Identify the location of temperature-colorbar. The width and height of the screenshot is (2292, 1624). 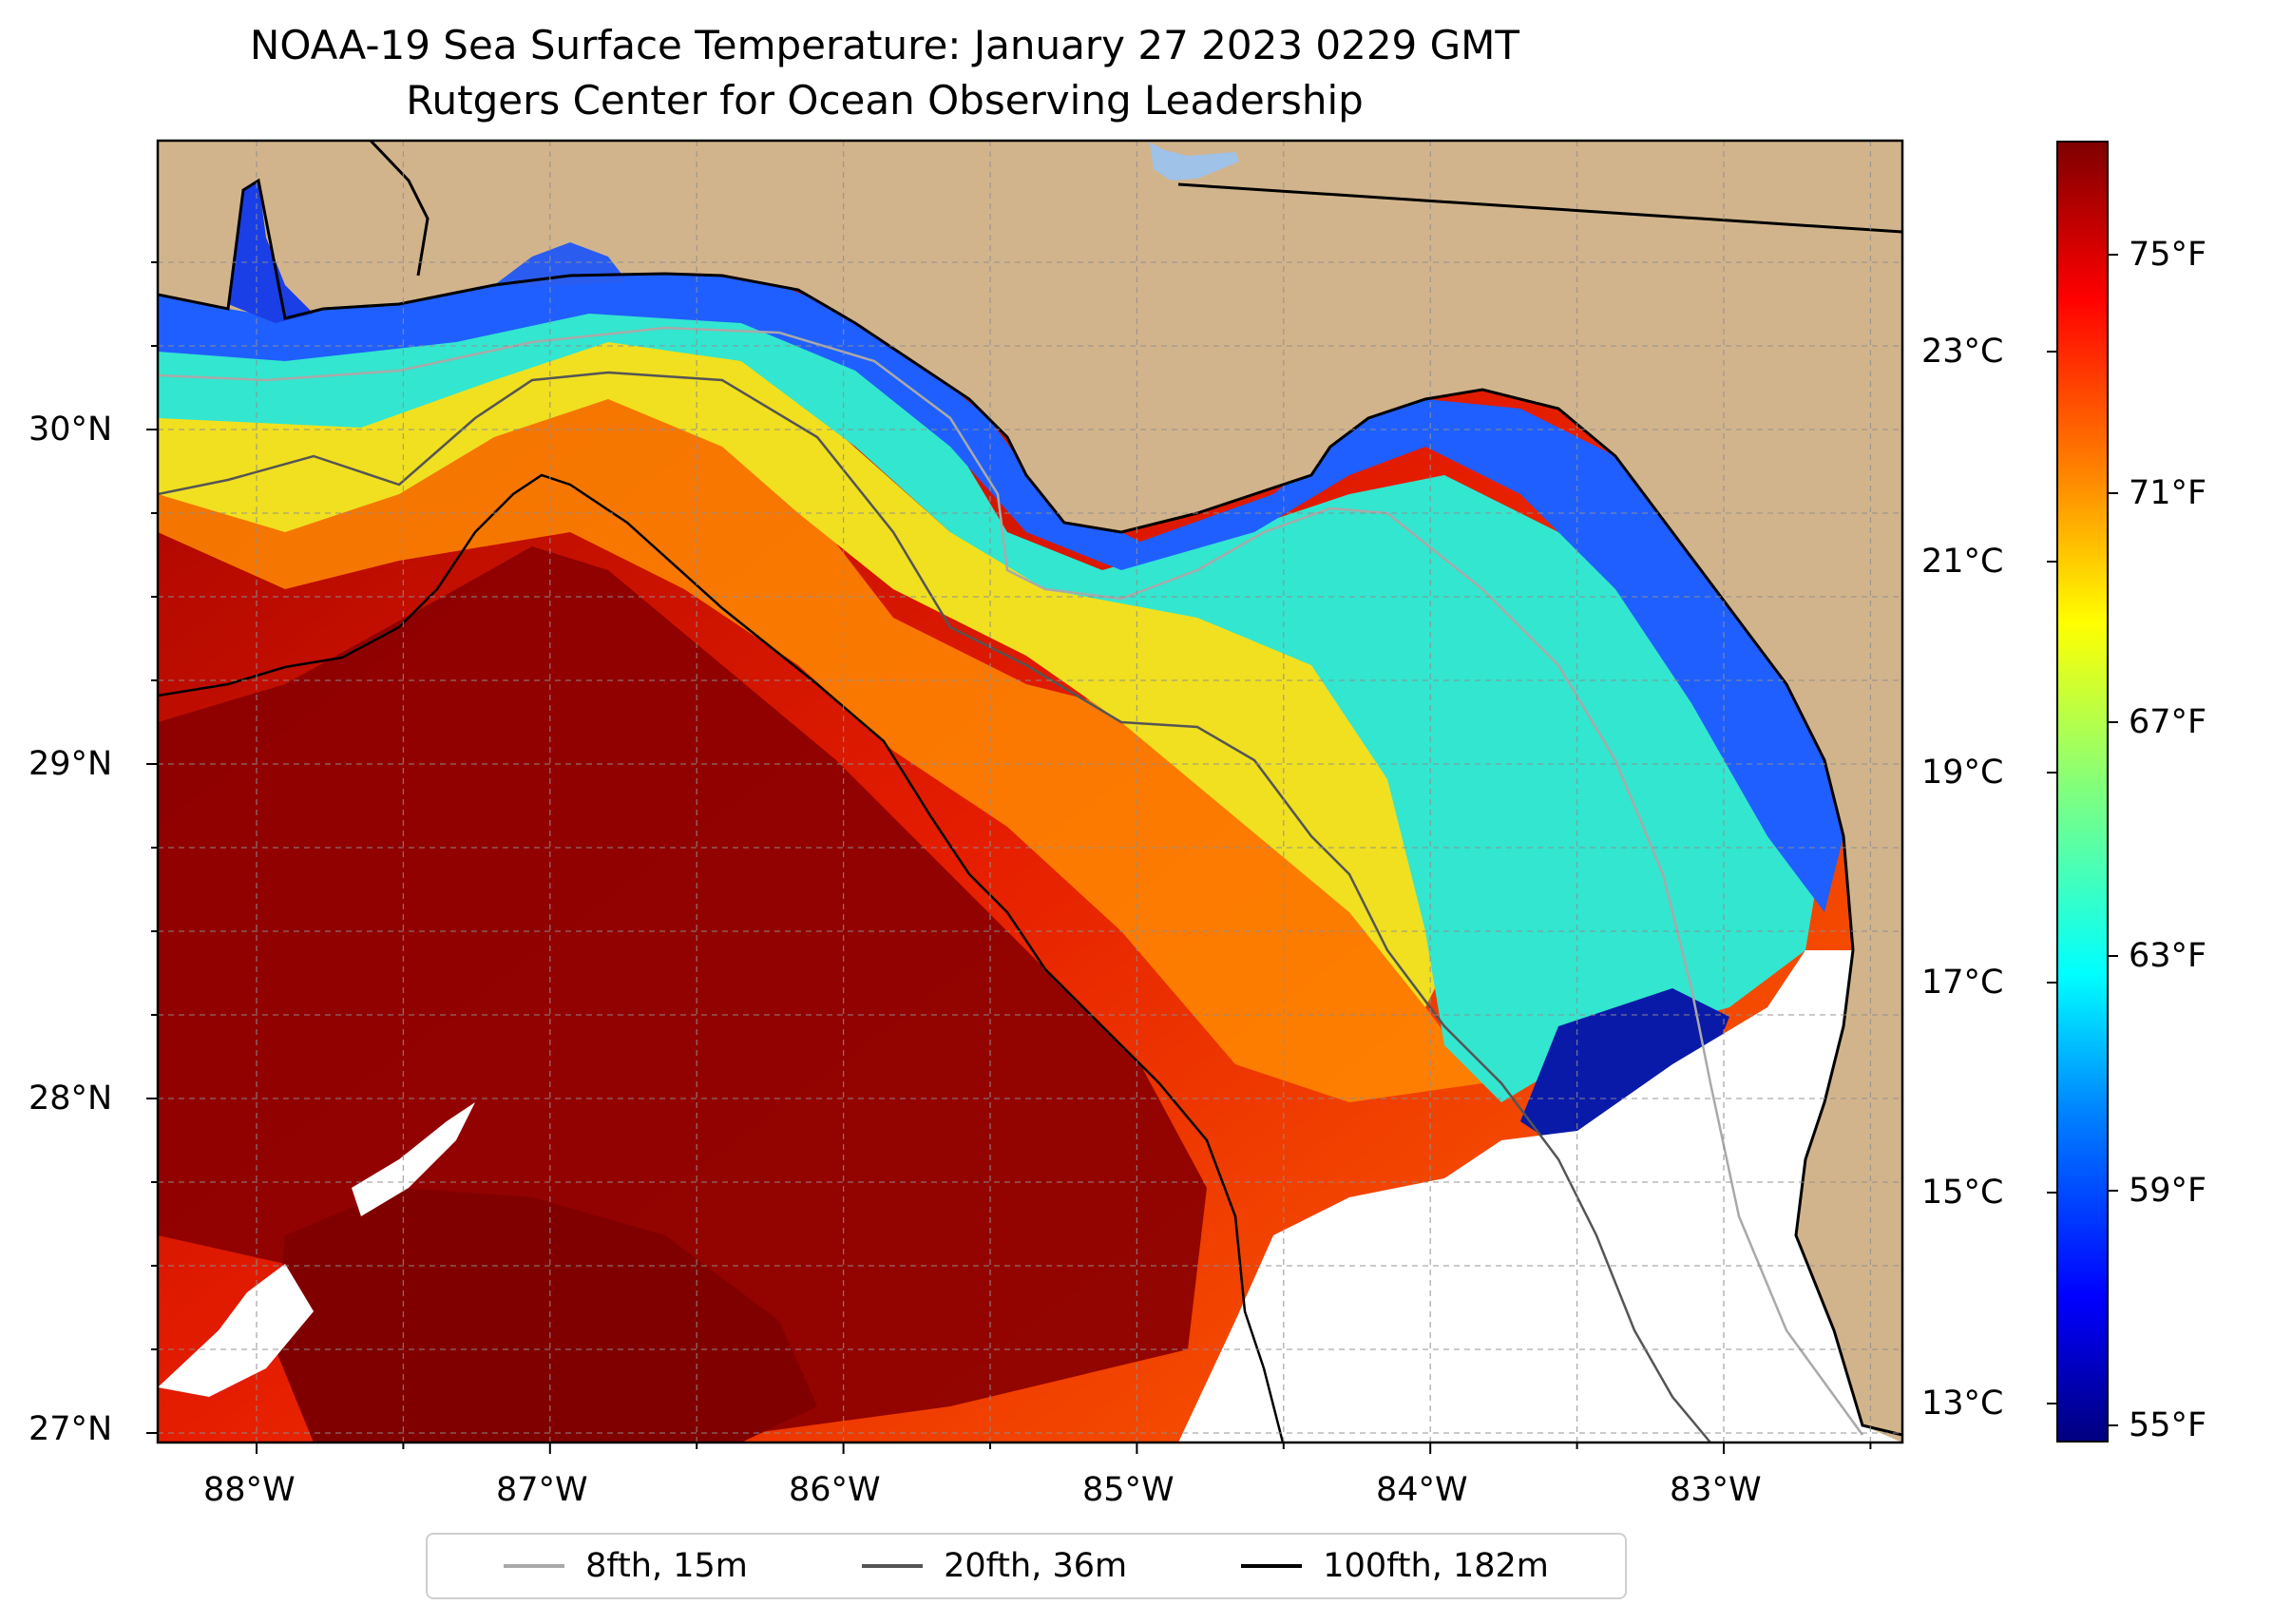
(2082, 791).